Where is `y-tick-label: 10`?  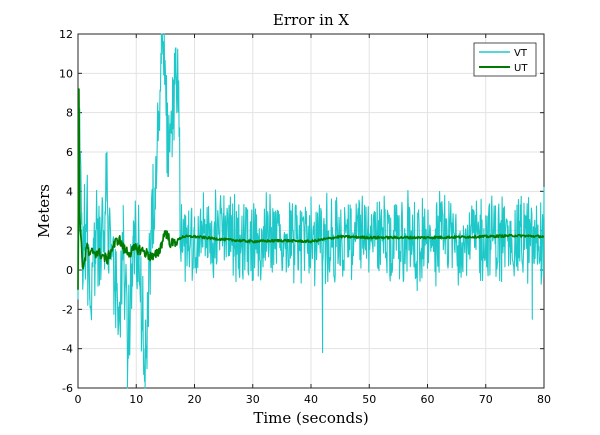
y-tick-label: 10 is located at coordinates (66, 73).